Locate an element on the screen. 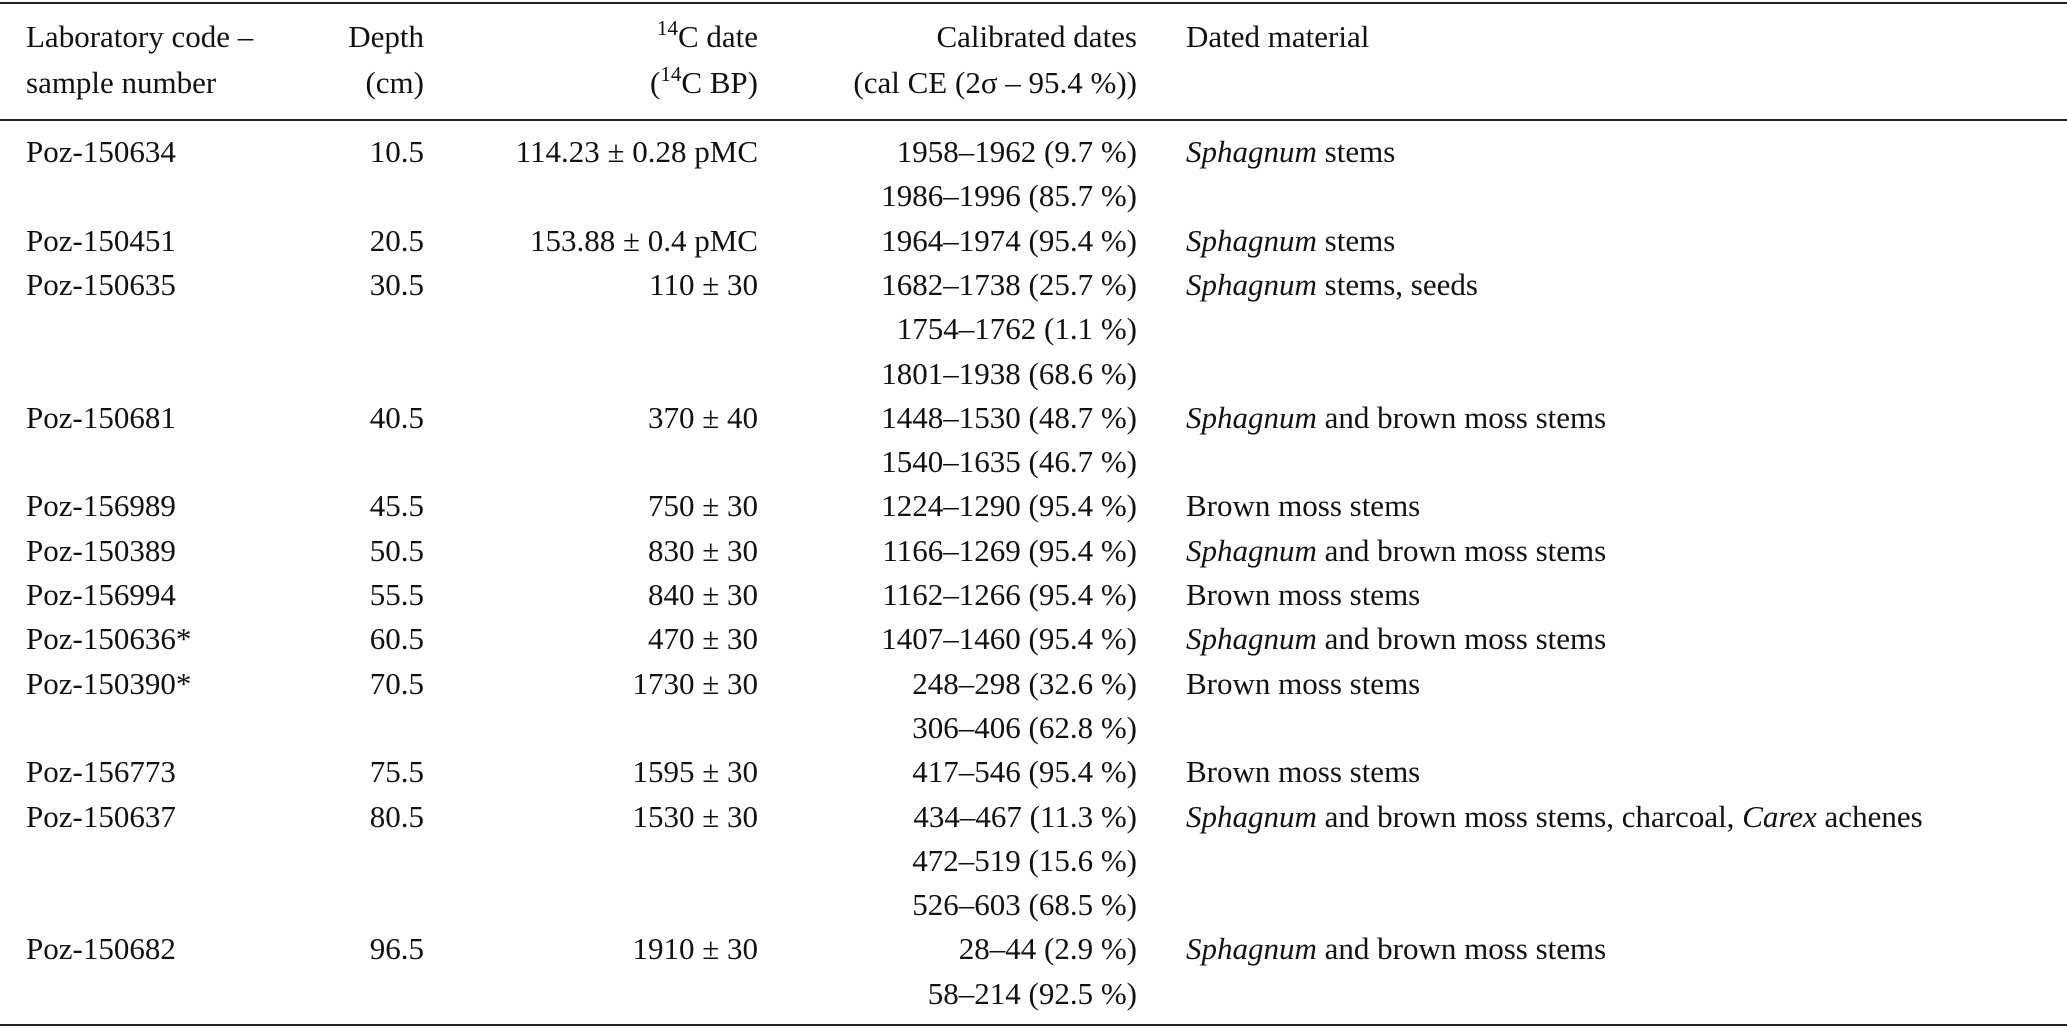 The height and width of the screenshot is (1028, 2067). calibrated-date: 1224–1290 (95.4 %) is located at coordinates (1009, 506).